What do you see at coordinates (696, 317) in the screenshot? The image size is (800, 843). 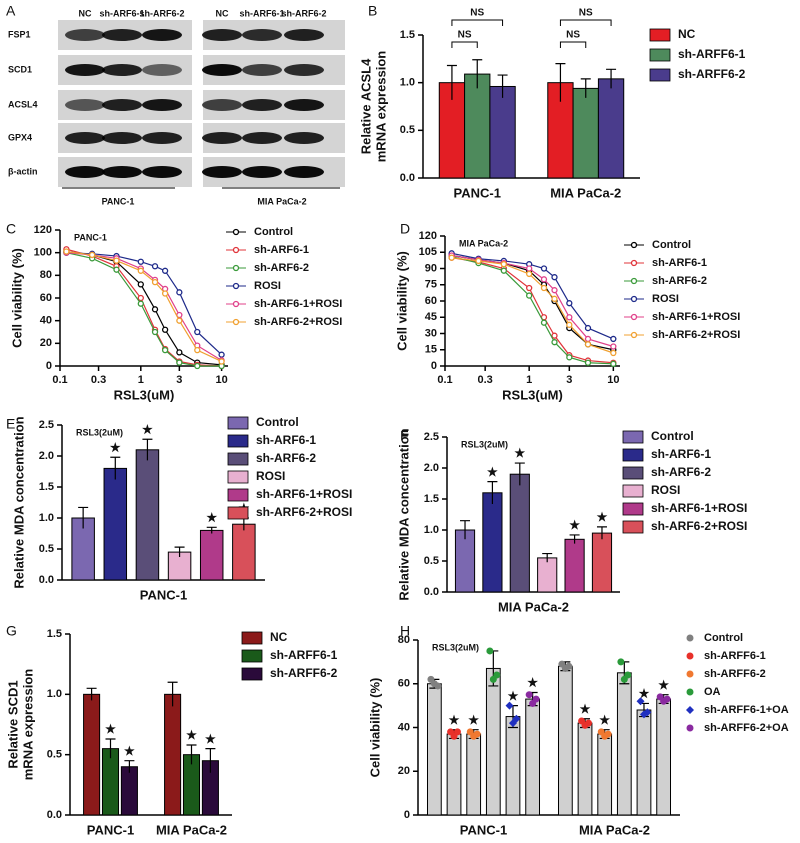 I see `legend-label: sh-ARF6-1+ROSI` at bounding box center [696, 317].